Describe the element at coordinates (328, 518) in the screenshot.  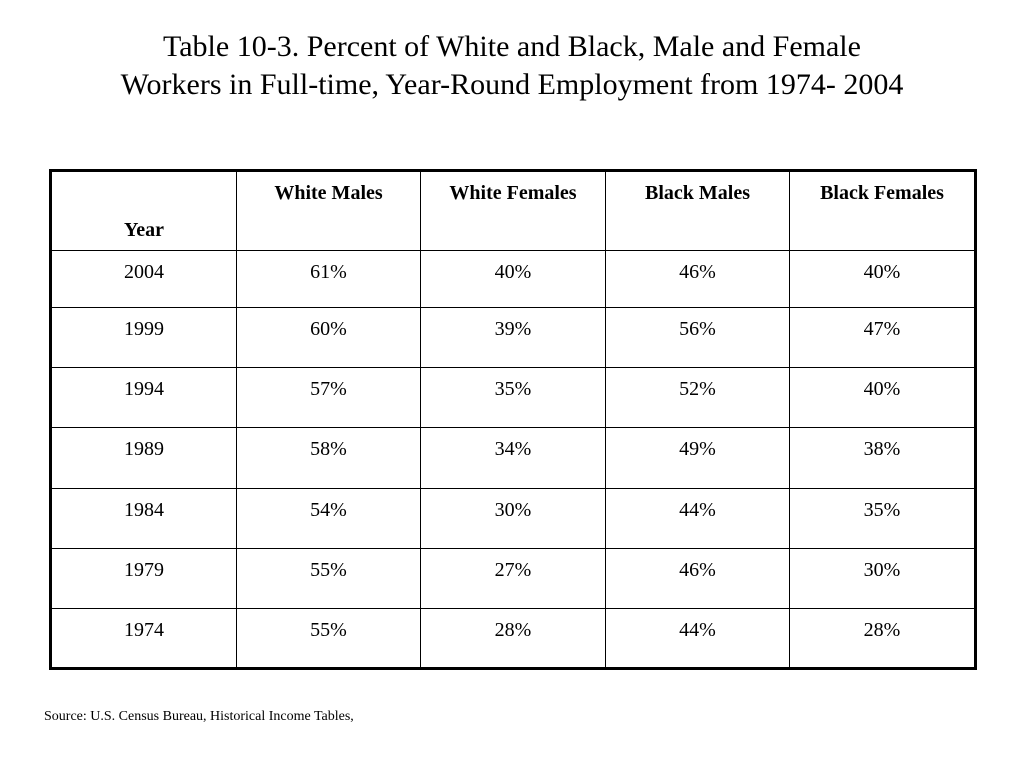
I see `cell-white-males: 54%` at that location.